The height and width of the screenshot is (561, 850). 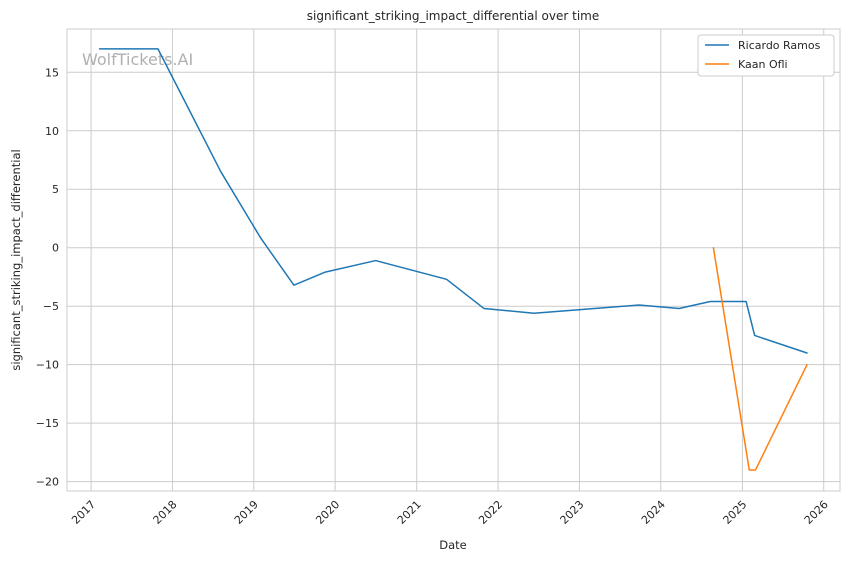 What do you see at coordinates (327, 512) in the screenshot?
I see `x-tick-label: 2020` at bounding box center [327, 512].